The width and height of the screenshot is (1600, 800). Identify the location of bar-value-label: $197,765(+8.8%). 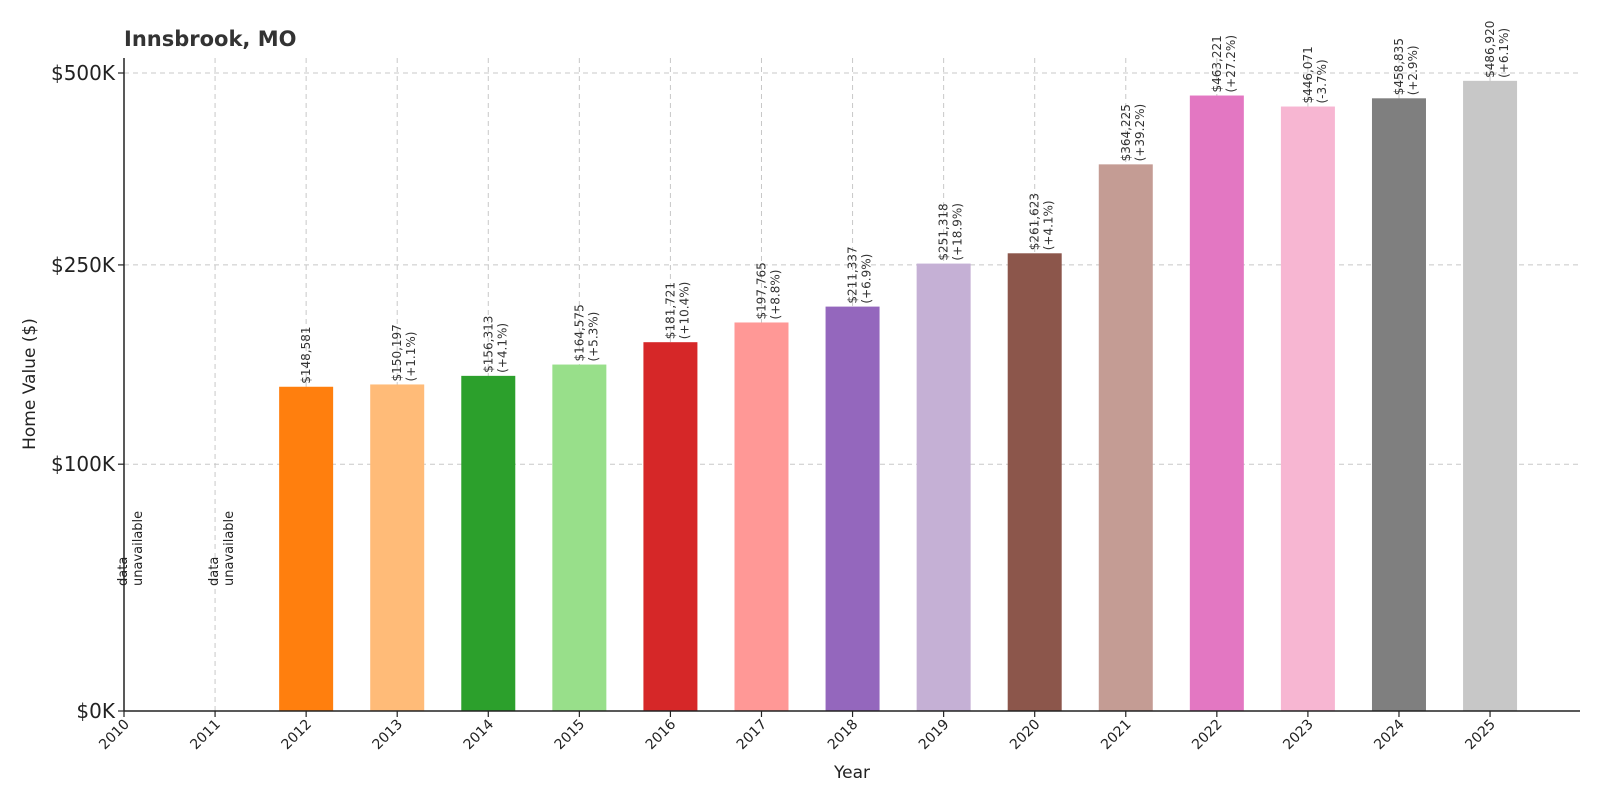
(768, 290).